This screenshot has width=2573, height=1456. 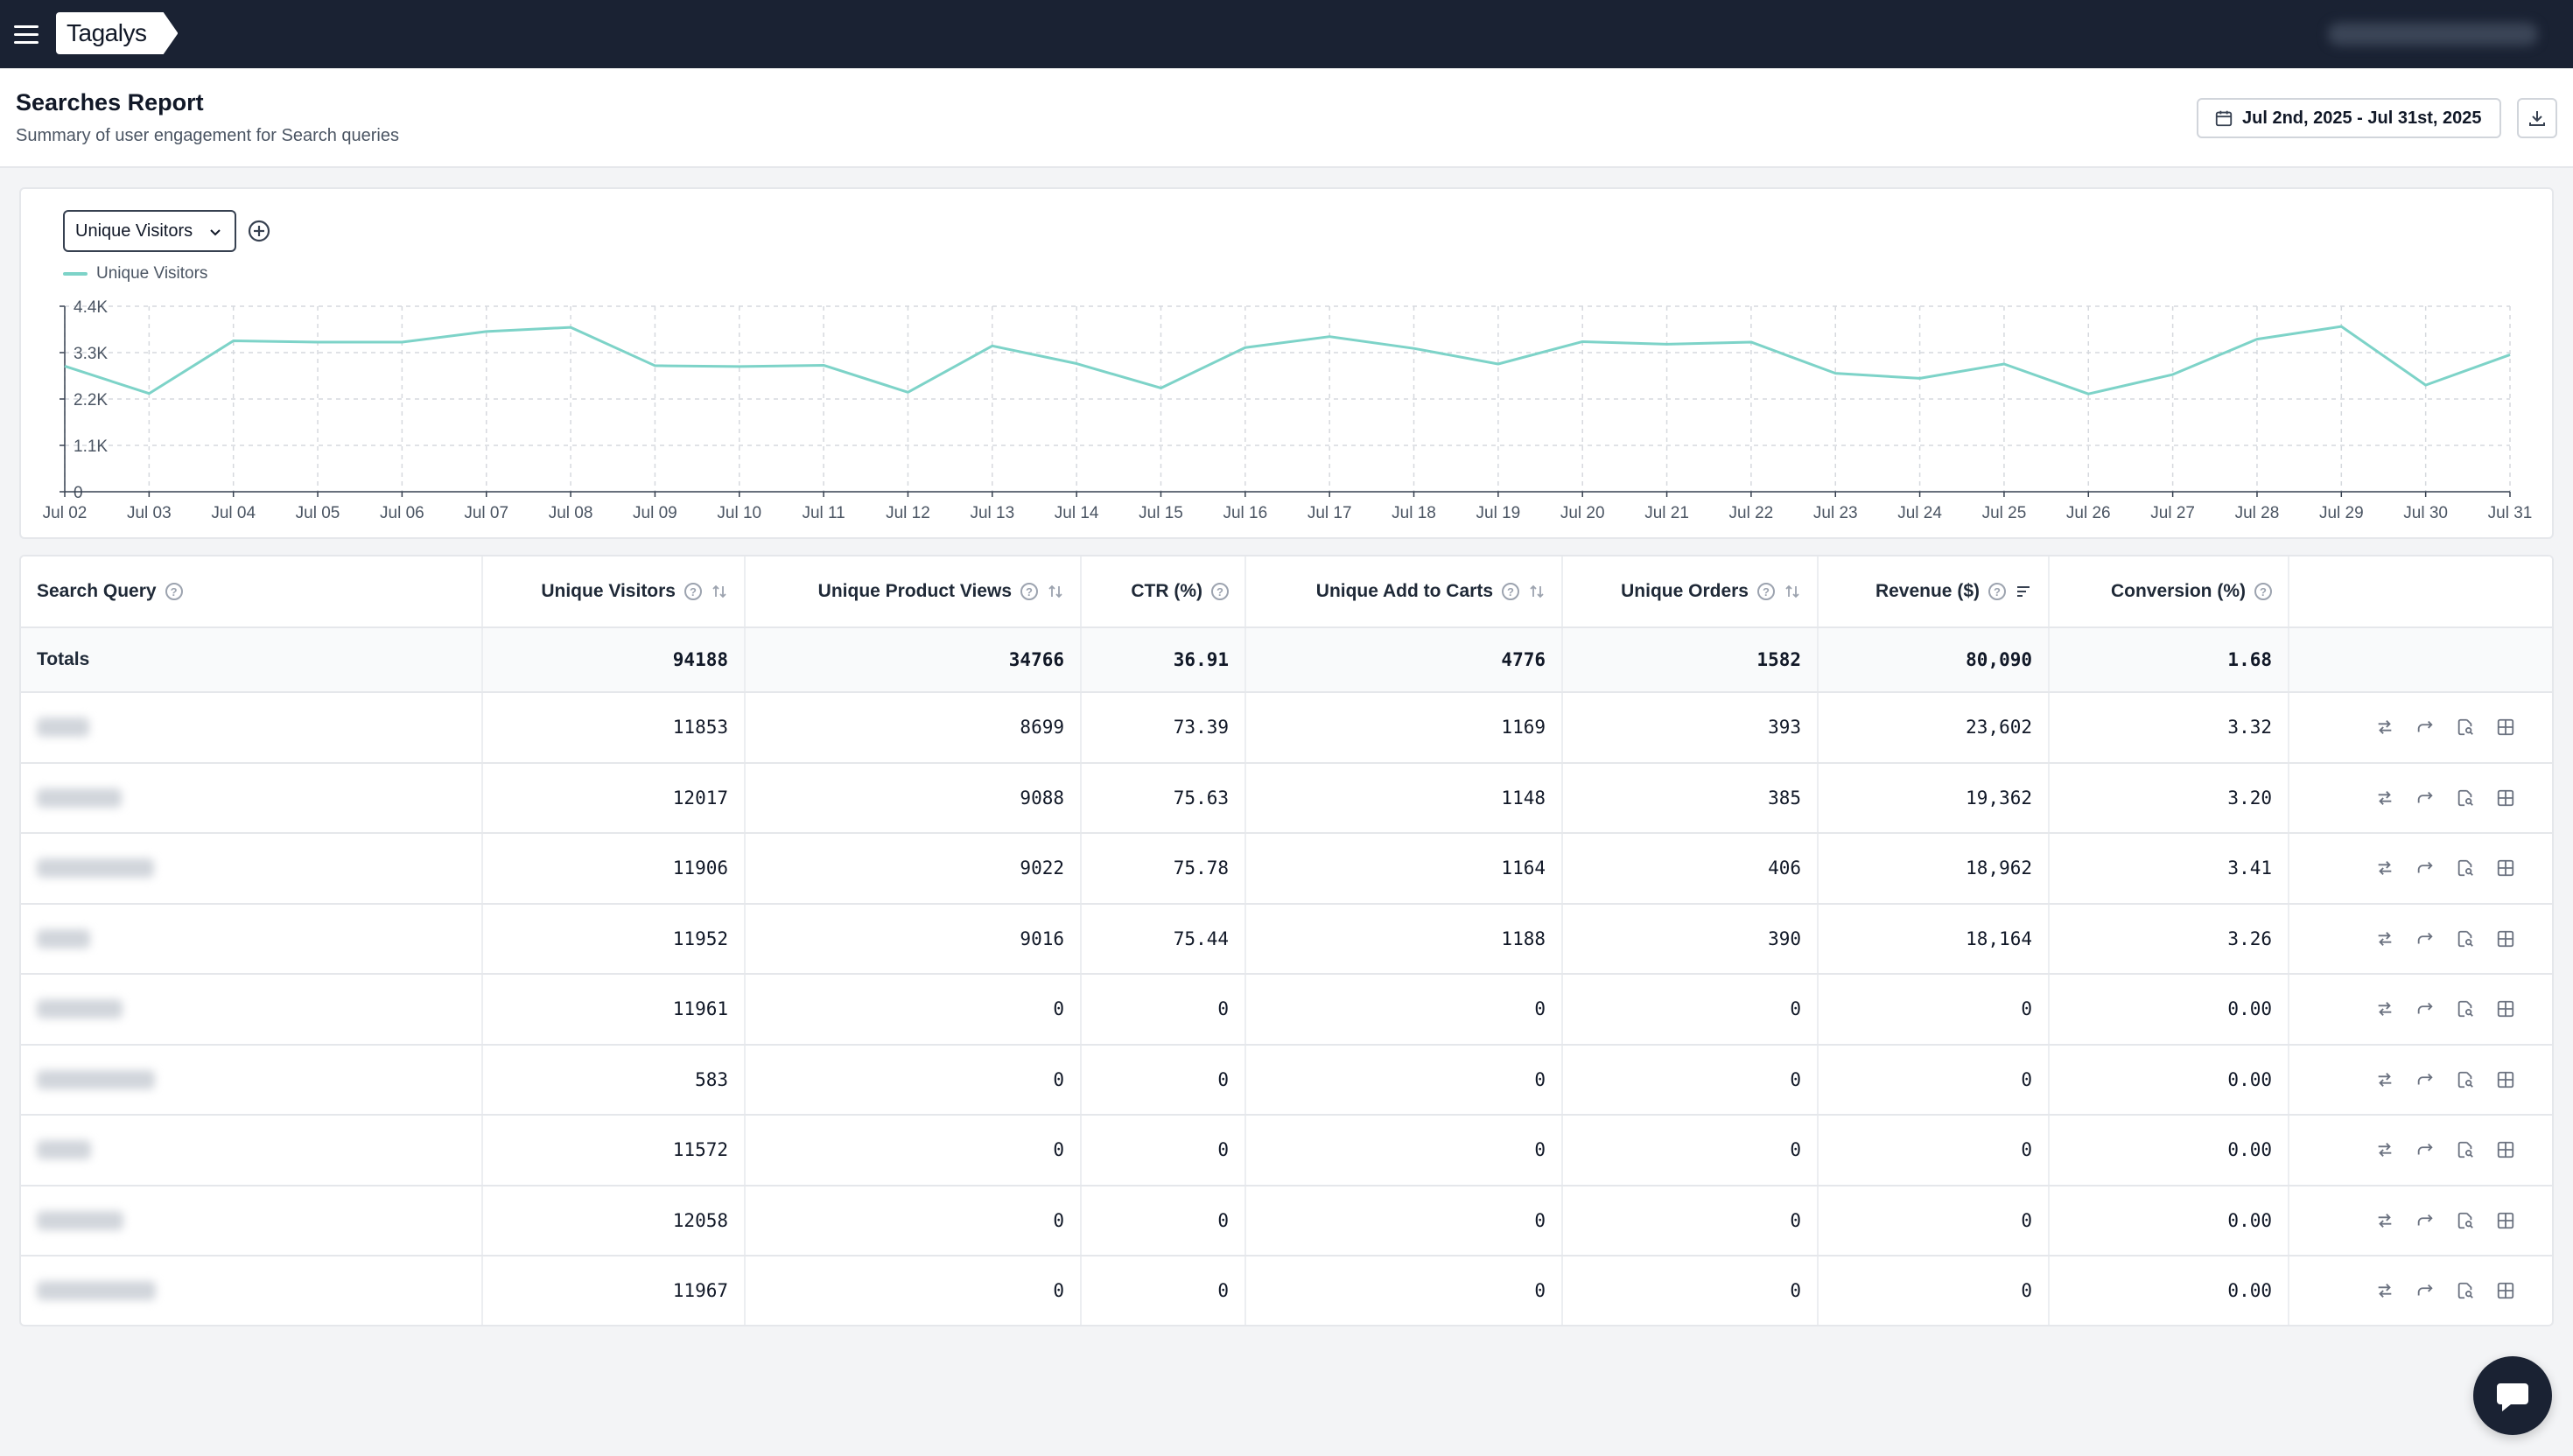 I want to click on metric-dropdown: Unique Visitors, so click(x=149, y=231).